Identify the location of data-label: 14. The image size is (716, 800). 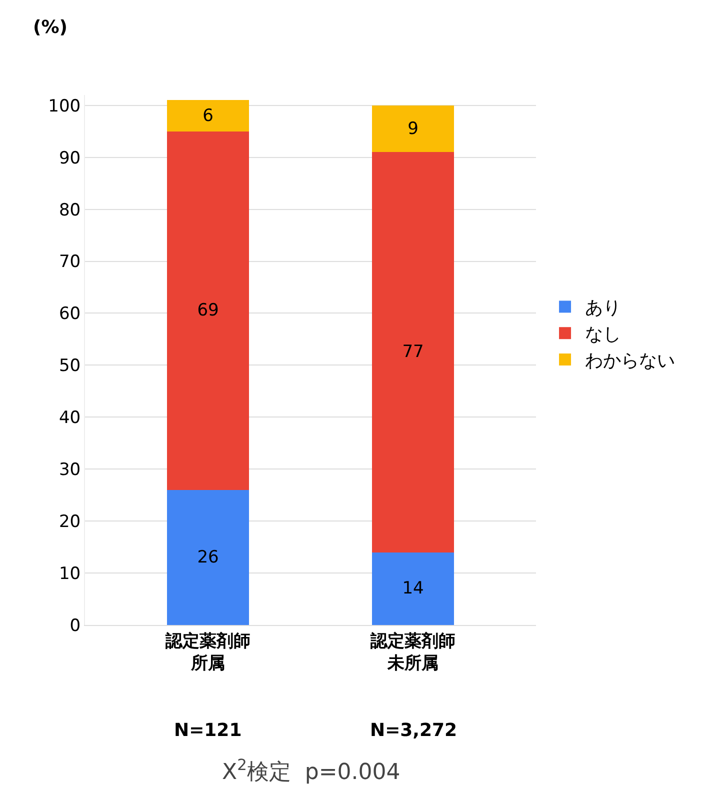
(413, 588).